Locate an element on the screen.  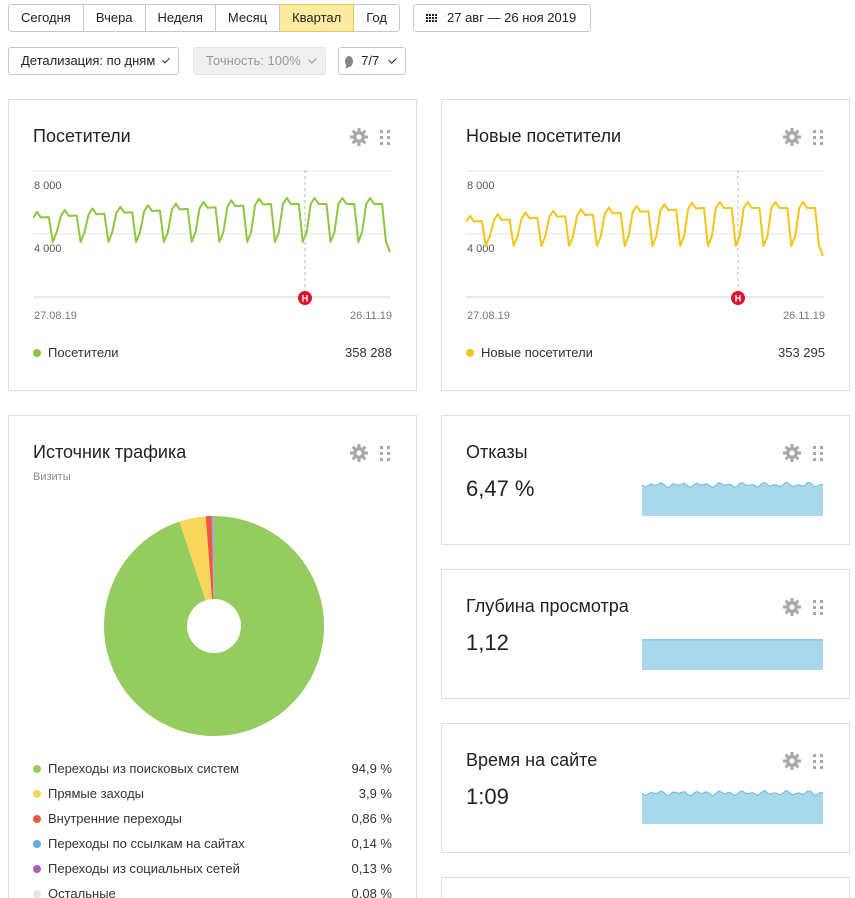
legend-label: Остальные is located at coordinates (82, 892).